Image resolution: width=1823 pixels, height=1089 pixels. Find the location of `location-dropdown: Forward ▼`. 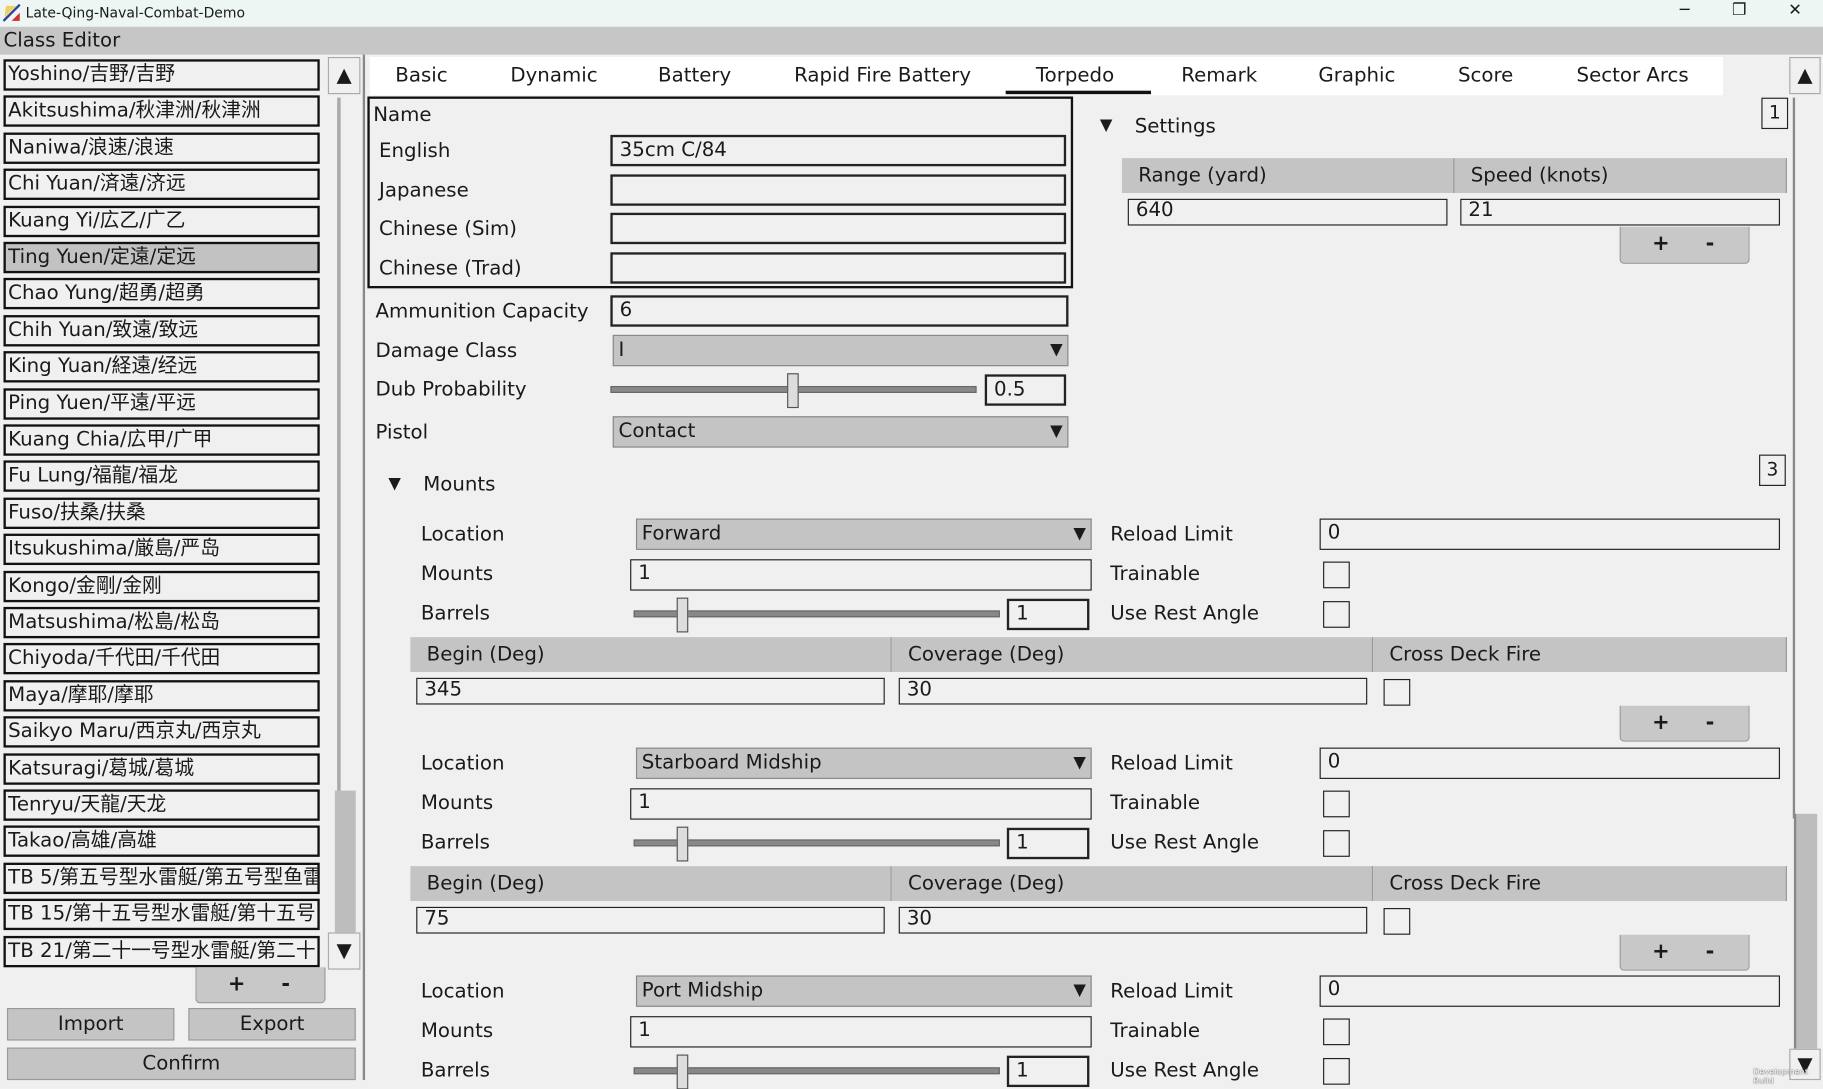

location-dropdown: Forward ▼ is located at coordinates (863, 534).